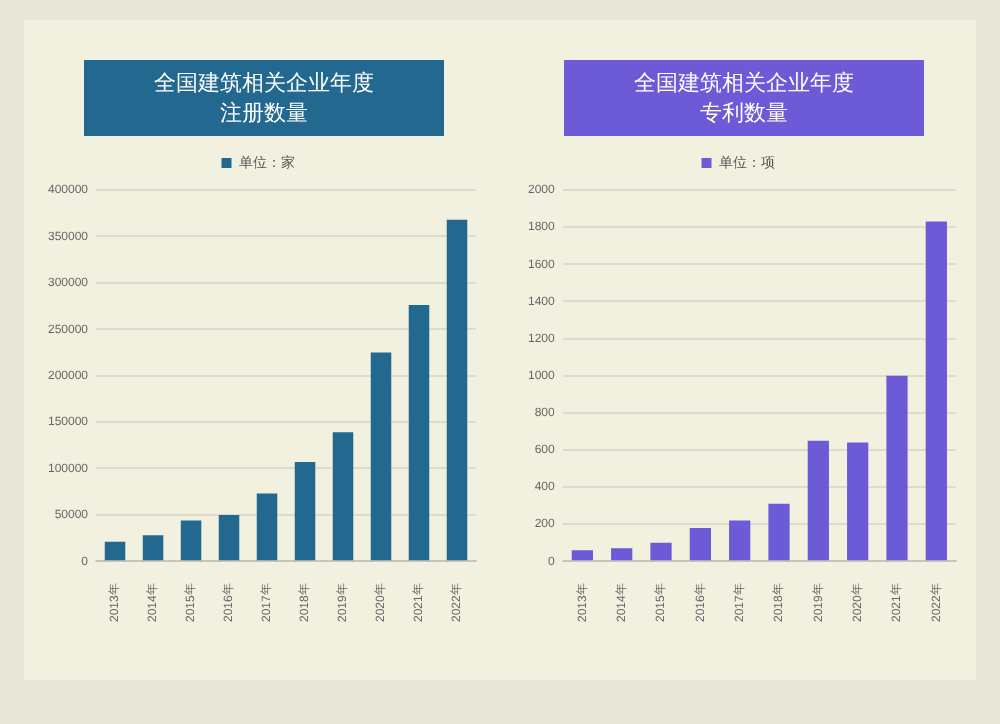 This screenshot has height=724, width=1000. Describe the element at coordinates (264, 98) in the screenshot. I see `chart-title: 全国建筑相关企业年度注册数量` at that location.